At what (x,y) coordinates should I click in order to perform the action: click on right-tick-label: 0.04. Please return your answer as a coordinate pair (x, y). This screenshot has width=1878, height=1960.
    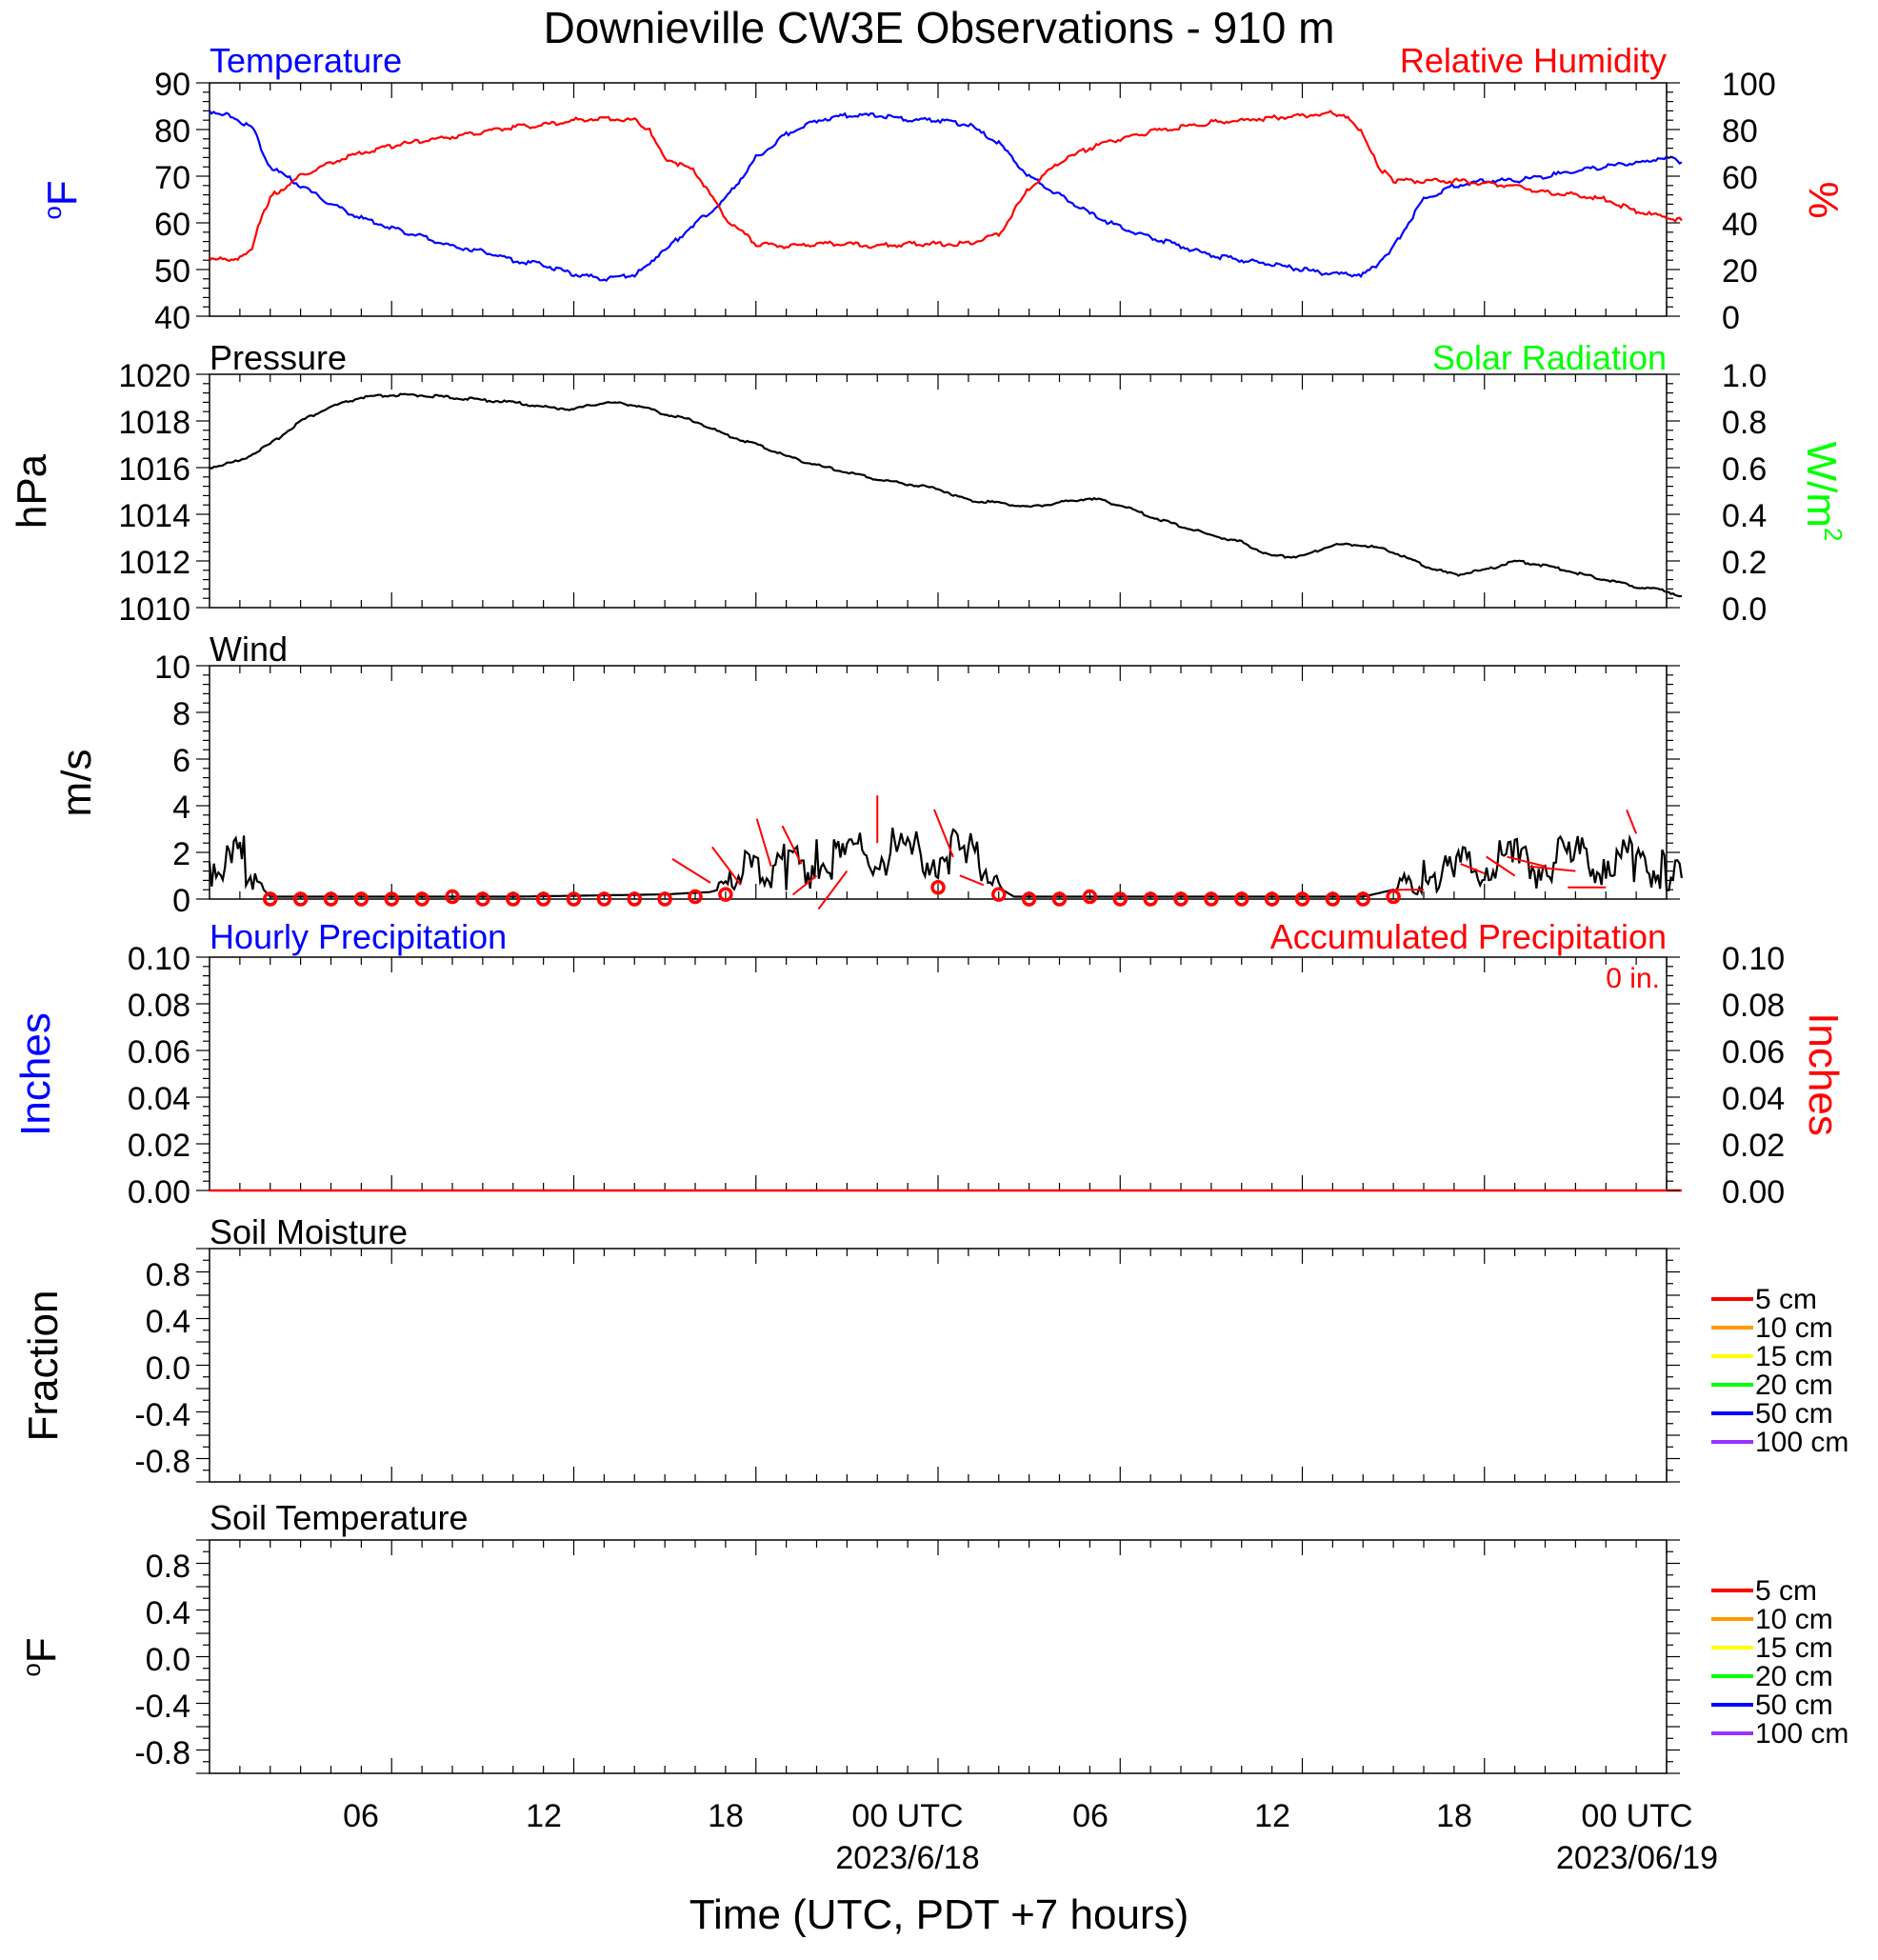
    Looking at the image, I should click on (1753, 1099).